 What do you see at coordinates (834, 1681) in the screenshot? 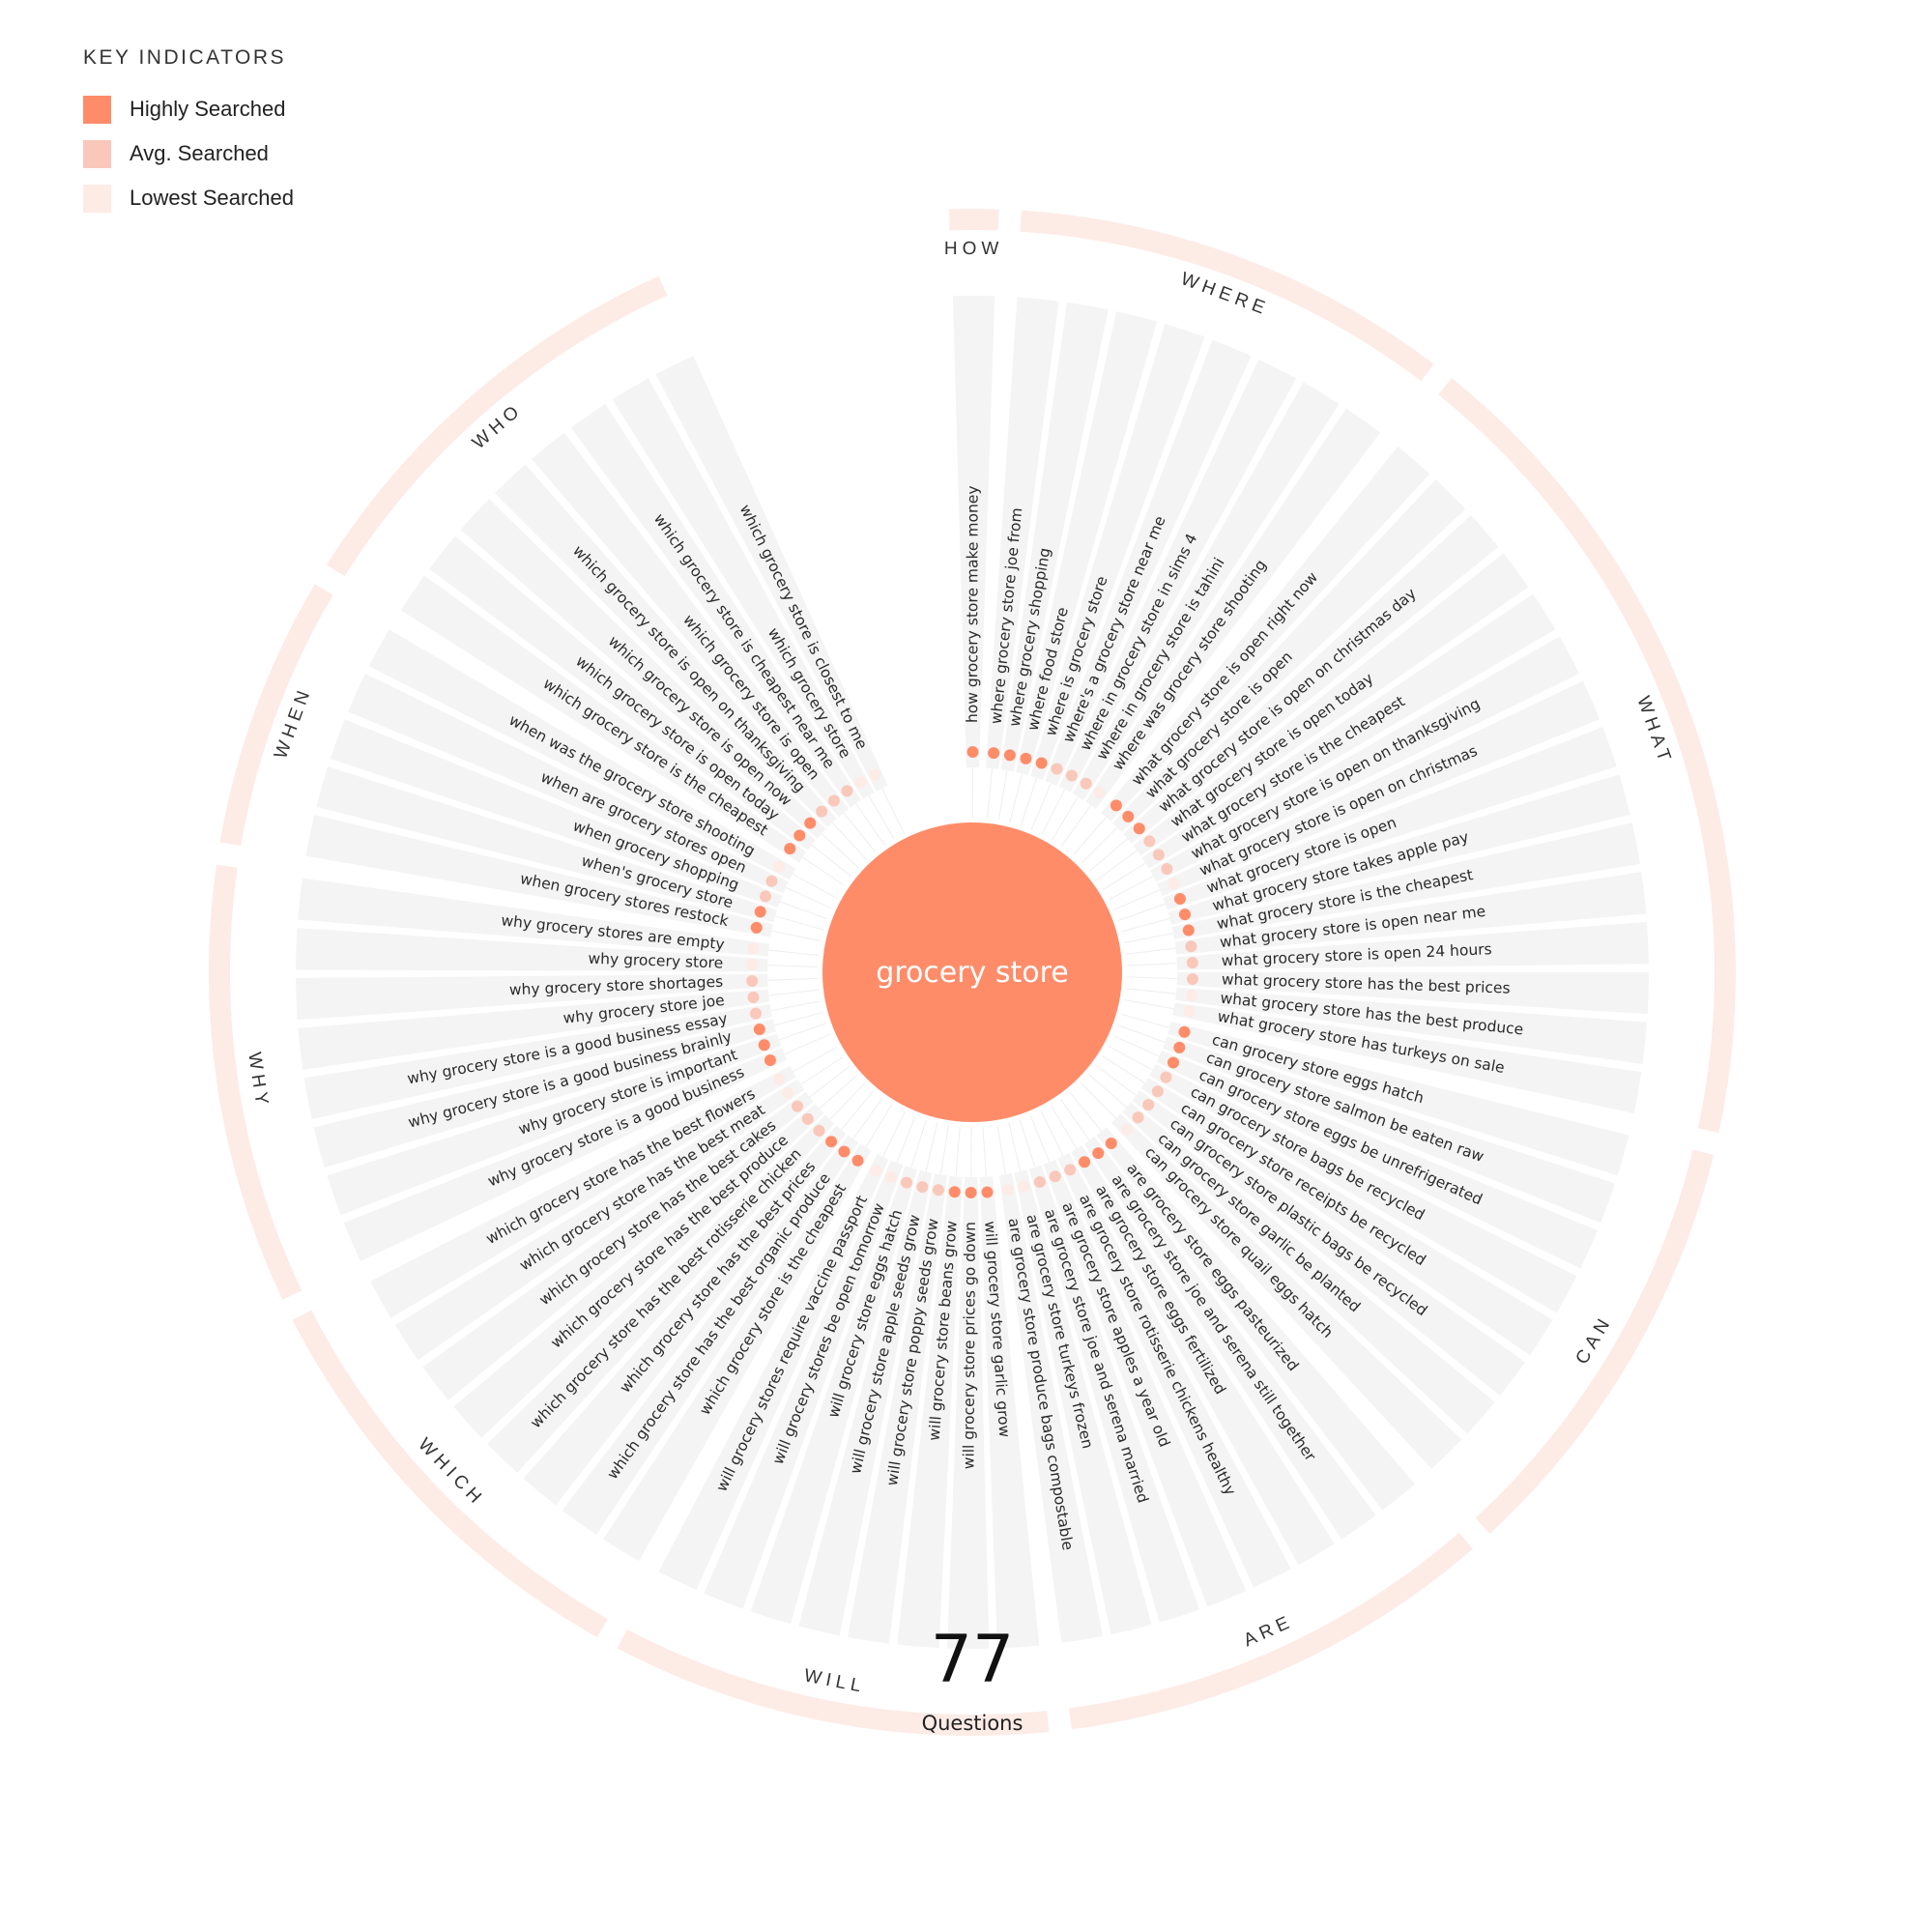
I see `category-label: WILL` at bounding box center [834, 1681].